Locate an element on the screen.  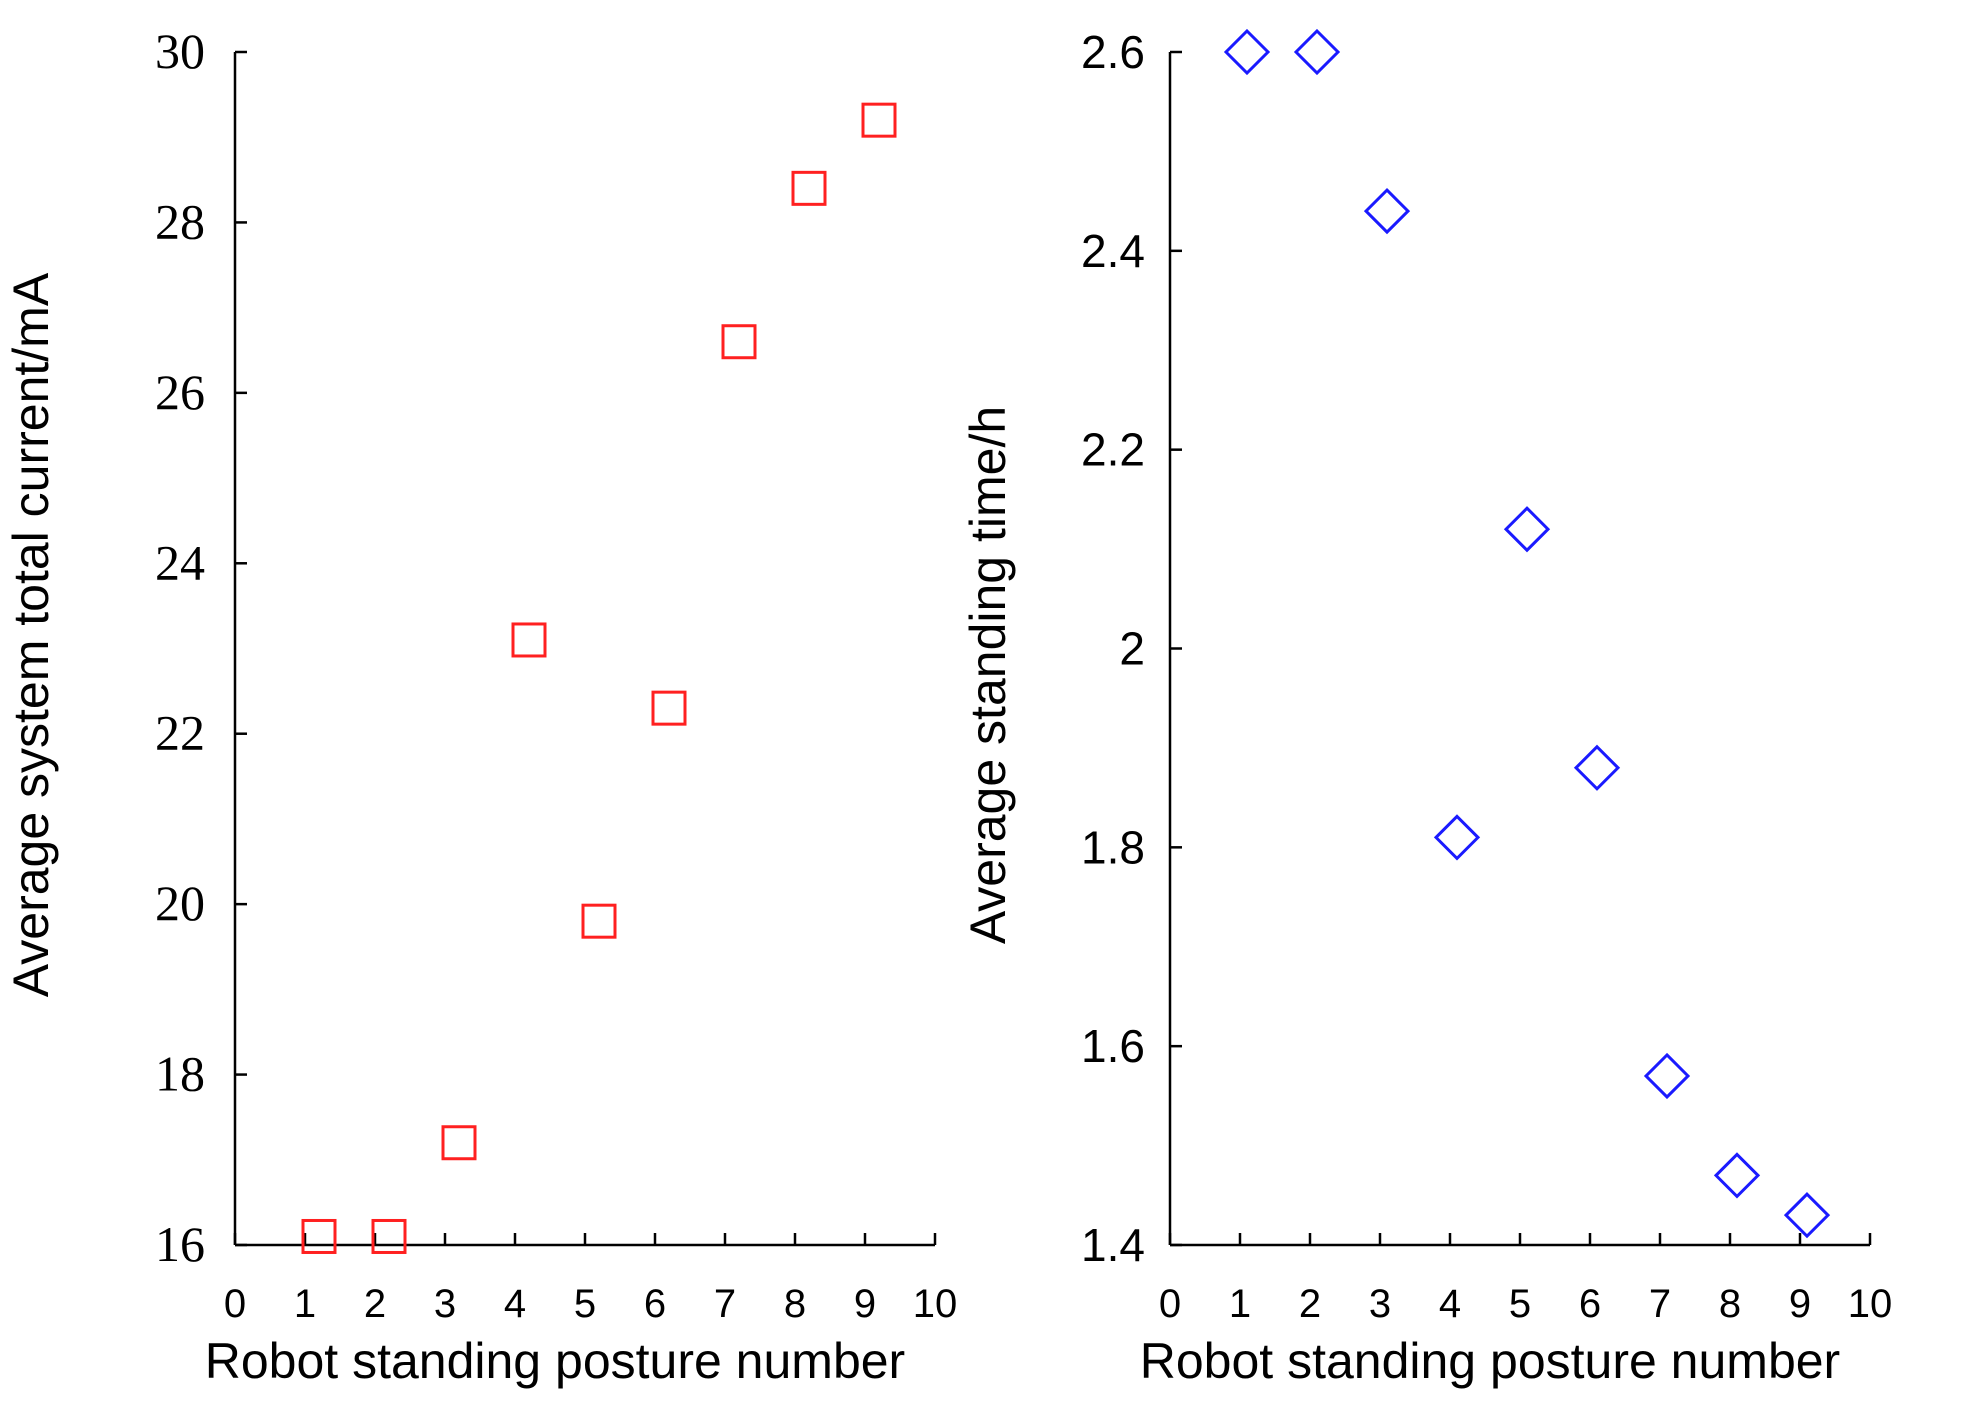
y-tick-label: 2 is located at coordinates (1132, 649).